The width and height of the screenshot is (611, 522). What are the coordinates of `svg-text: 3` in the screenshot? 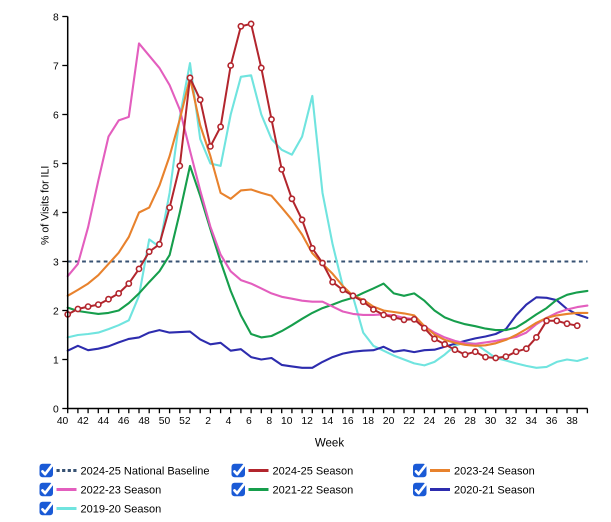 It's located at (56, 263).